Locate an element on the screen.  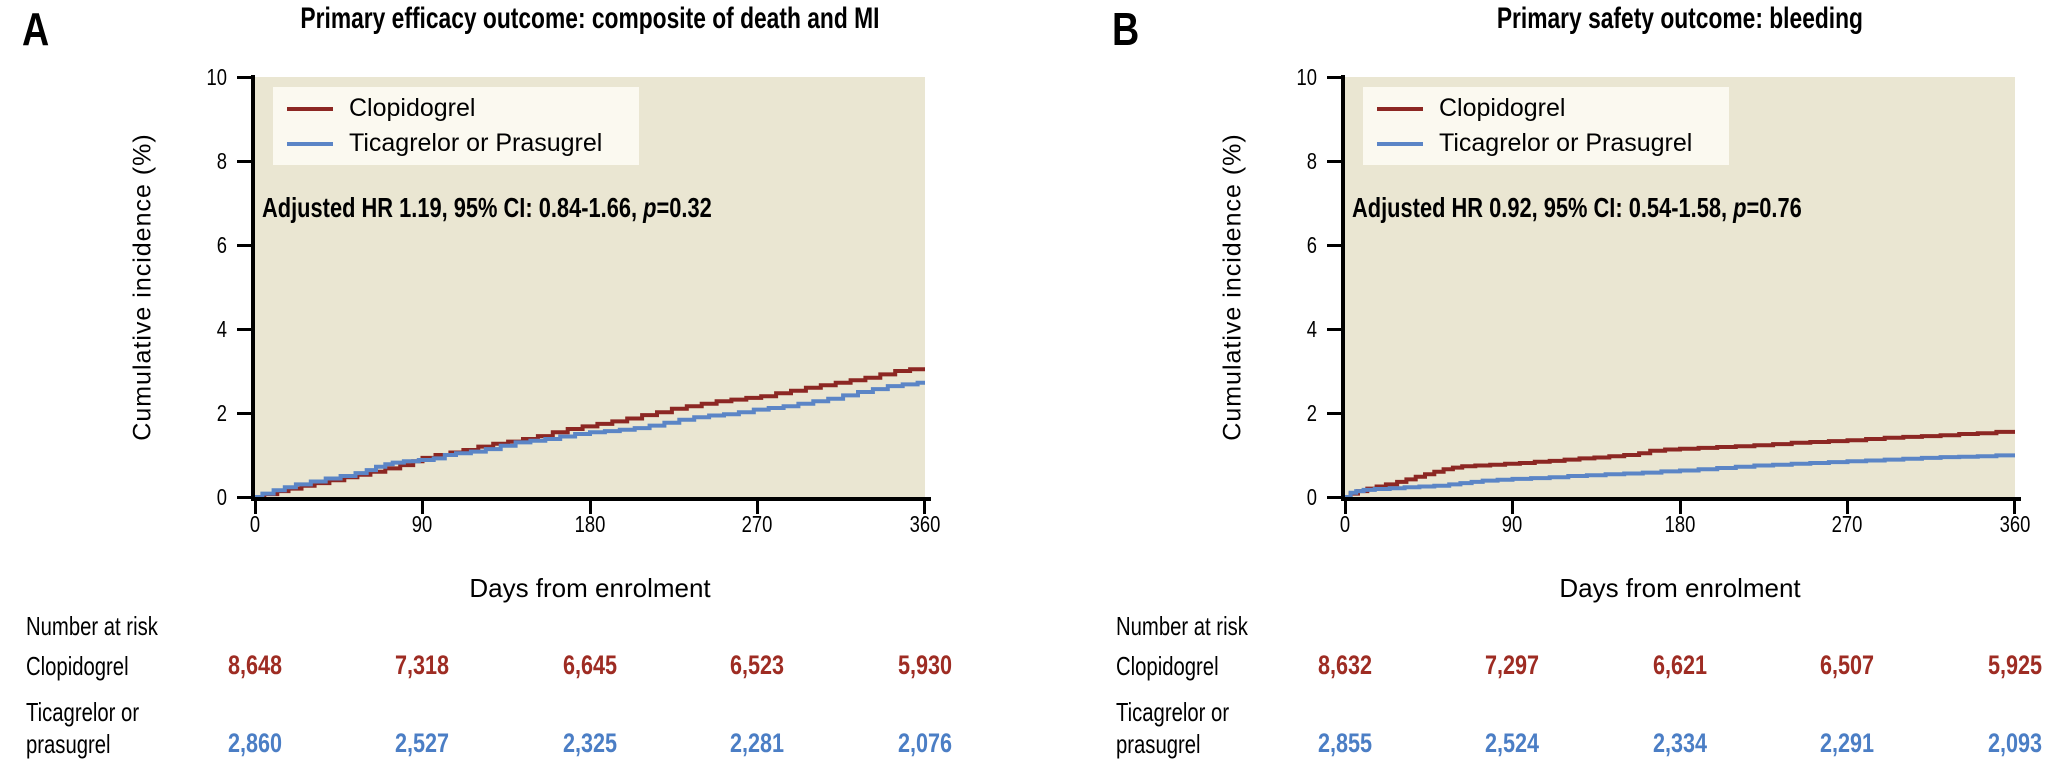
panel-title: Primary safety outcome: bleeding is located at coordinates (1680, 18).